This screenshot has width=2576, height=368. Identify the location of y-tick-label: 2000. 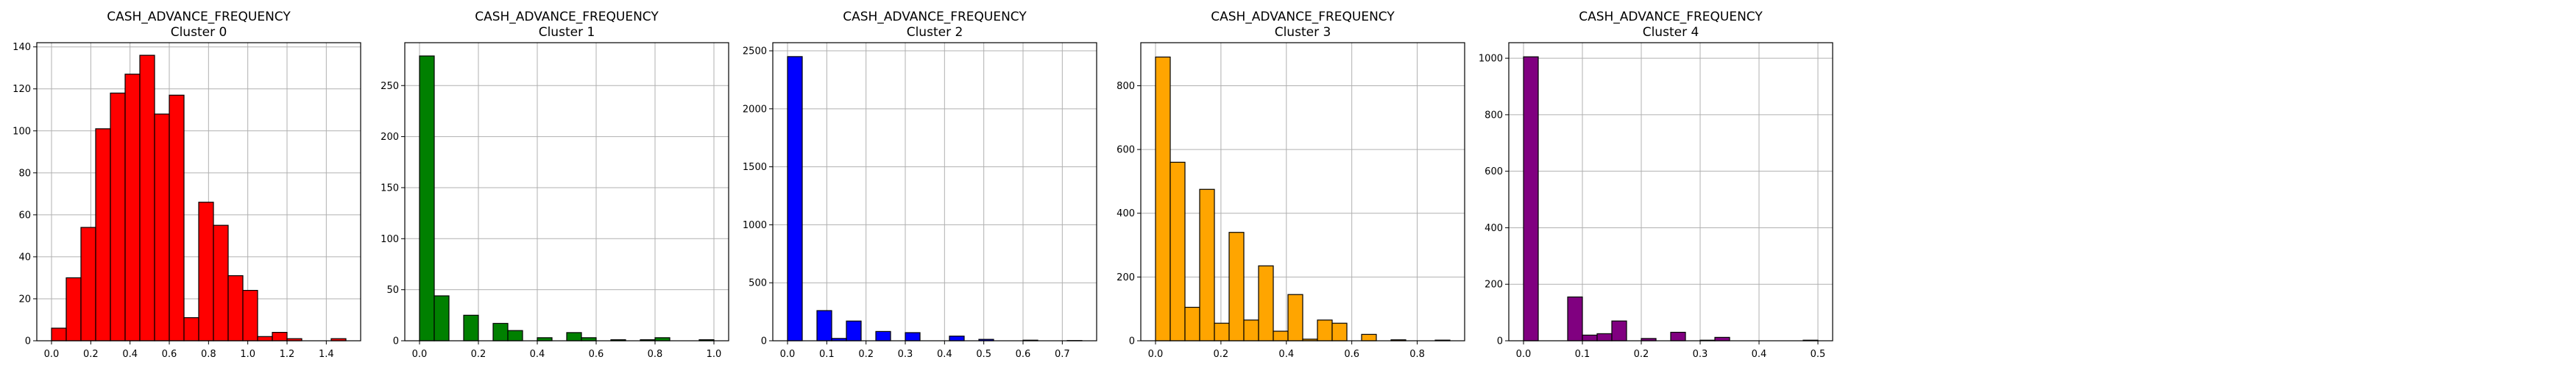
(755, 109).